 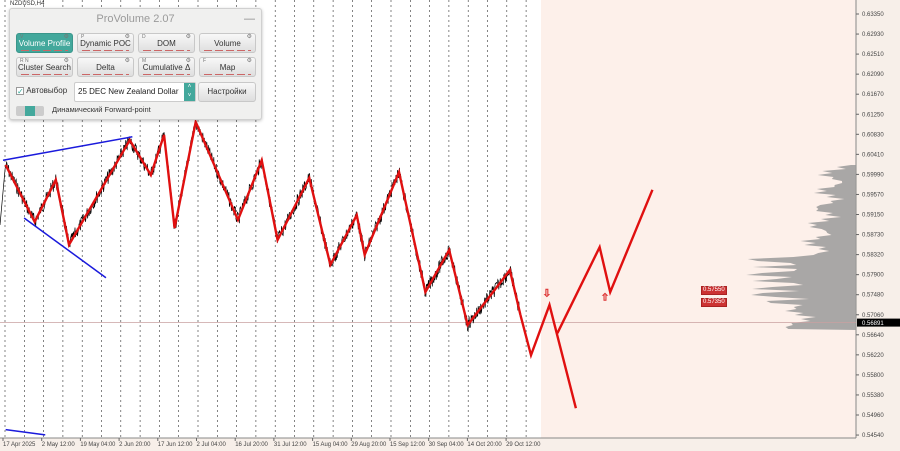 I want to click on y-tick-label: 0.59990, so click(x=873, y=175).